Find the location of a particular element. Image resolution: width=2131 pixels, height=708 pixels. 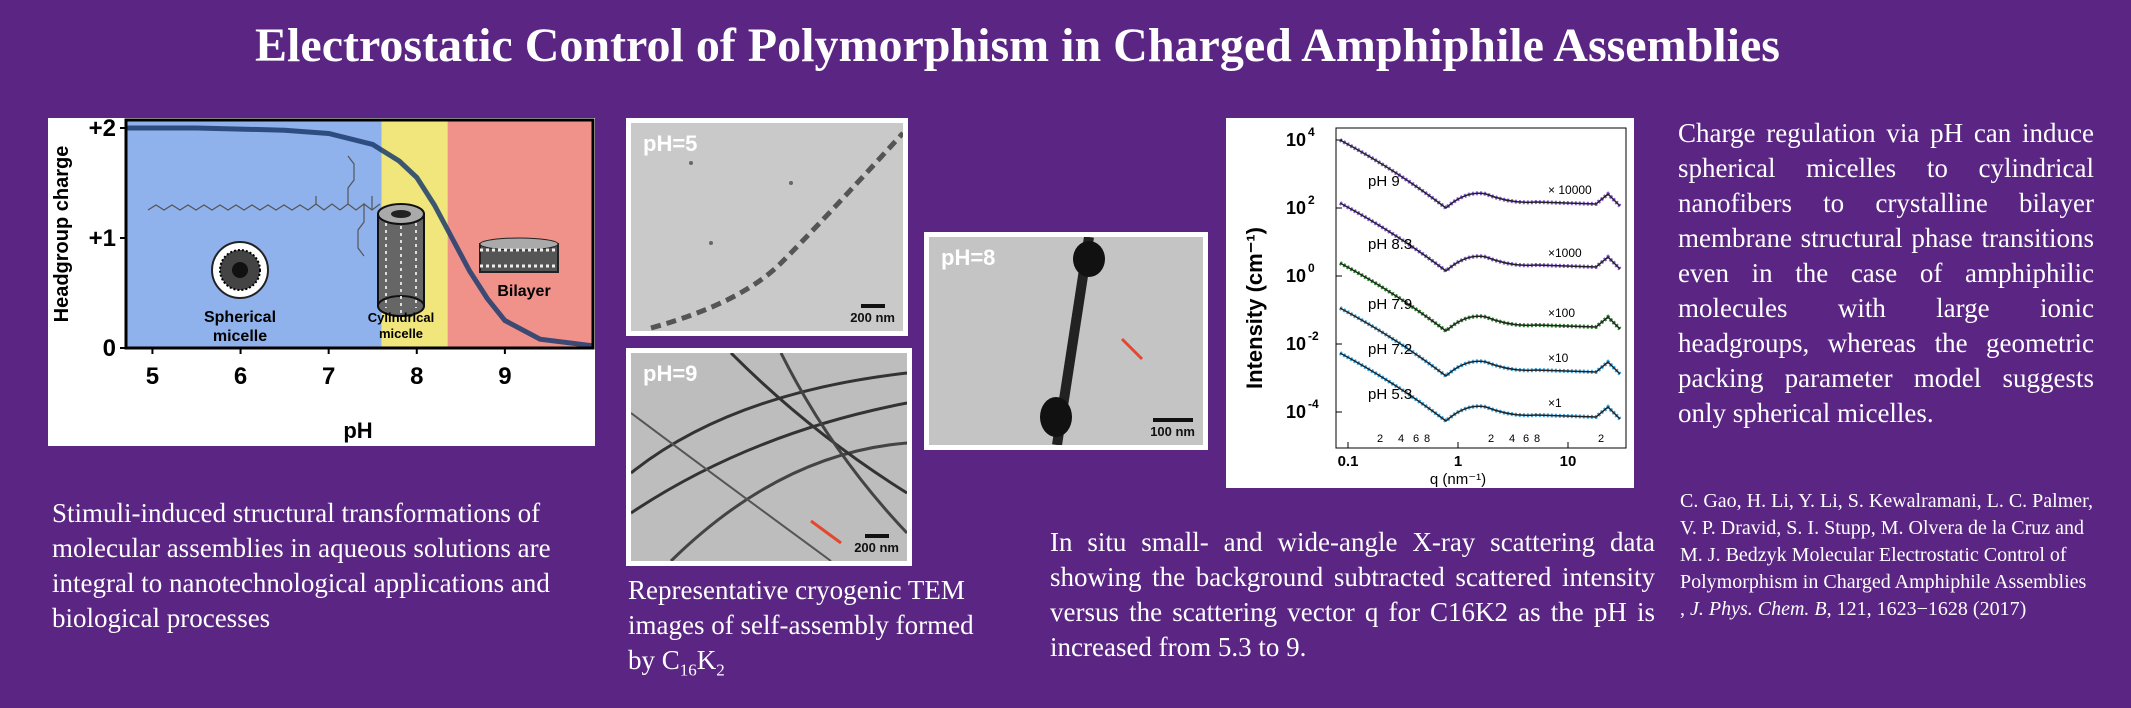

saxs-x-tick-label: 0.1 is located at coordinates (1348, 461).